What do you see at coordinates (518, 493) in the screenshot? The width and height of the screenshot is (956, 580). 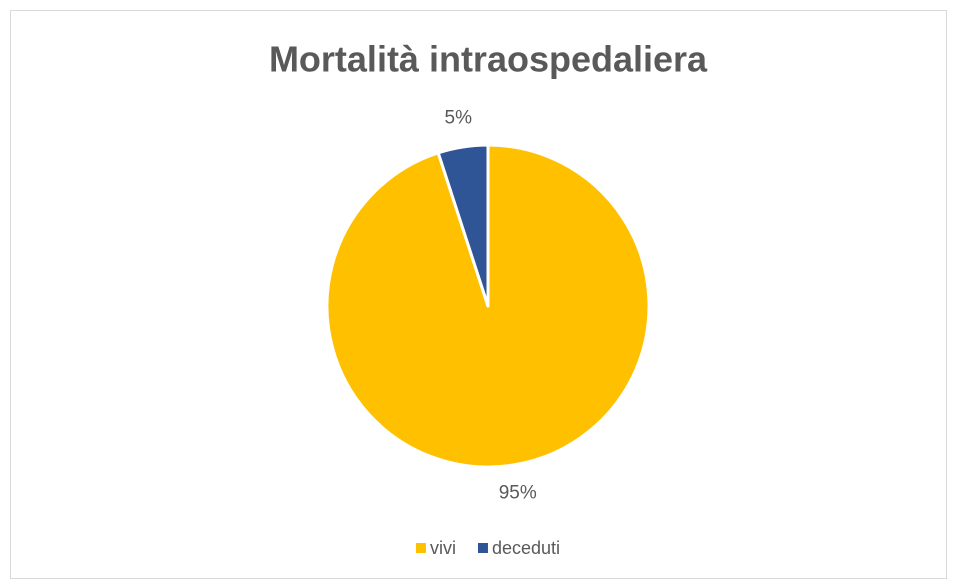 I see `data-label: 95%` at bounding box center [518, 493].